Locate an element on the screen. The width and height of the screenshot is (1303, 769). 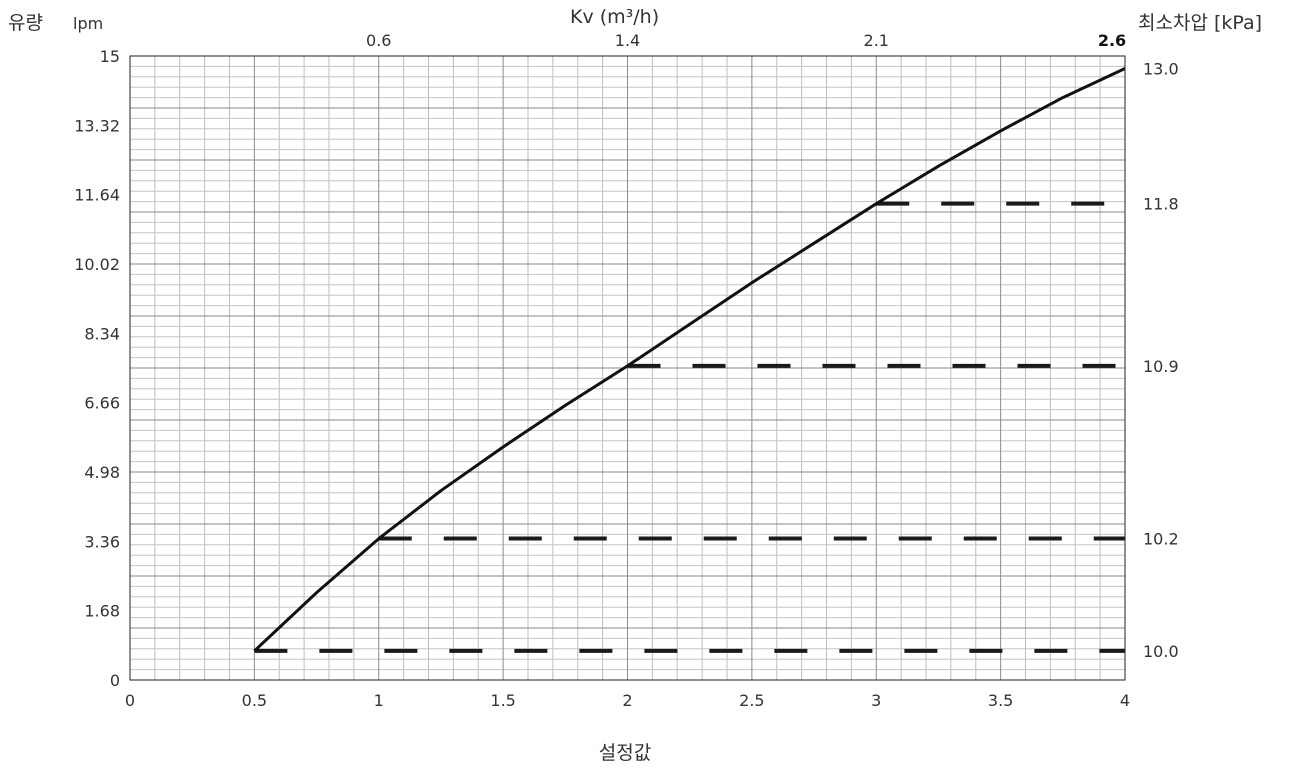
top-axis-label: Kv (m³/h) is located at coordinates (615, 17).